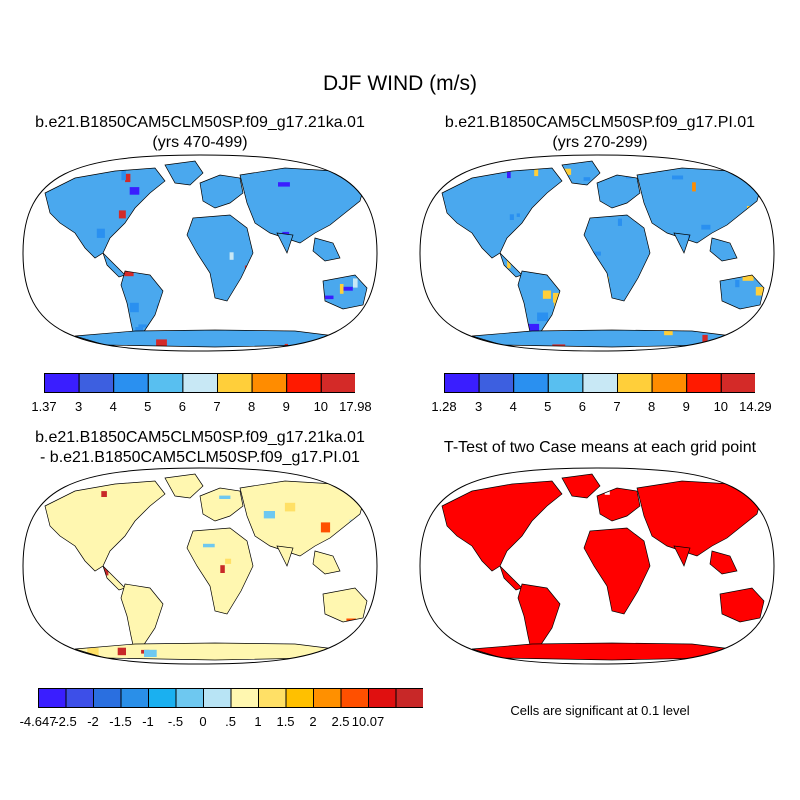 The height and width of the screenshot is (800, 800). Describe the element at coordinates (200, 437) in the screenshot. I see `panel-3-case-name: b.e21.B1850CAM5CLM50SP.f09_g17.21ka.01` at that location.